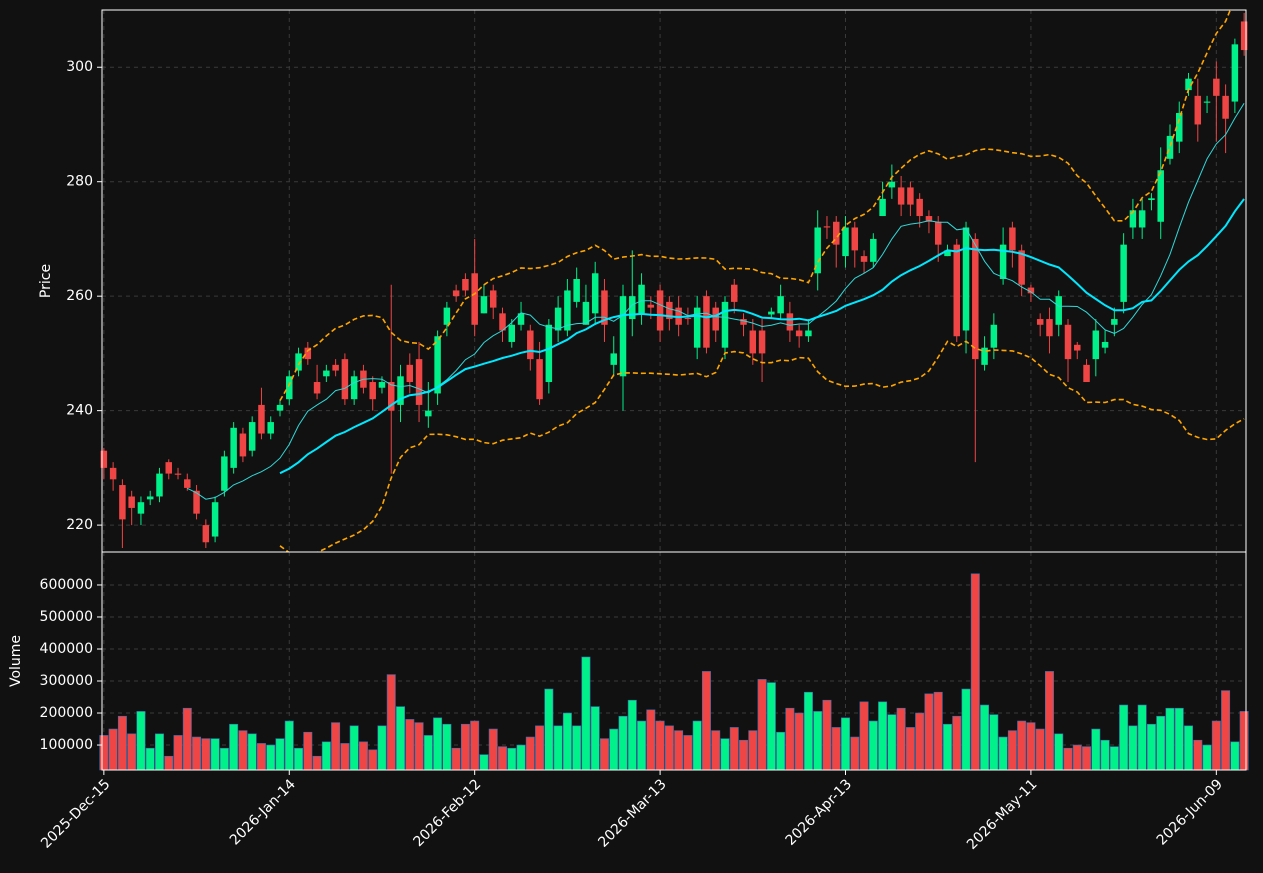 This screenshot has width=1263, height=873. What do you see at coordinates (66, 681) in the screenshot?
I see `y2-tick-label: 300000` at bounding box center [66, 681].